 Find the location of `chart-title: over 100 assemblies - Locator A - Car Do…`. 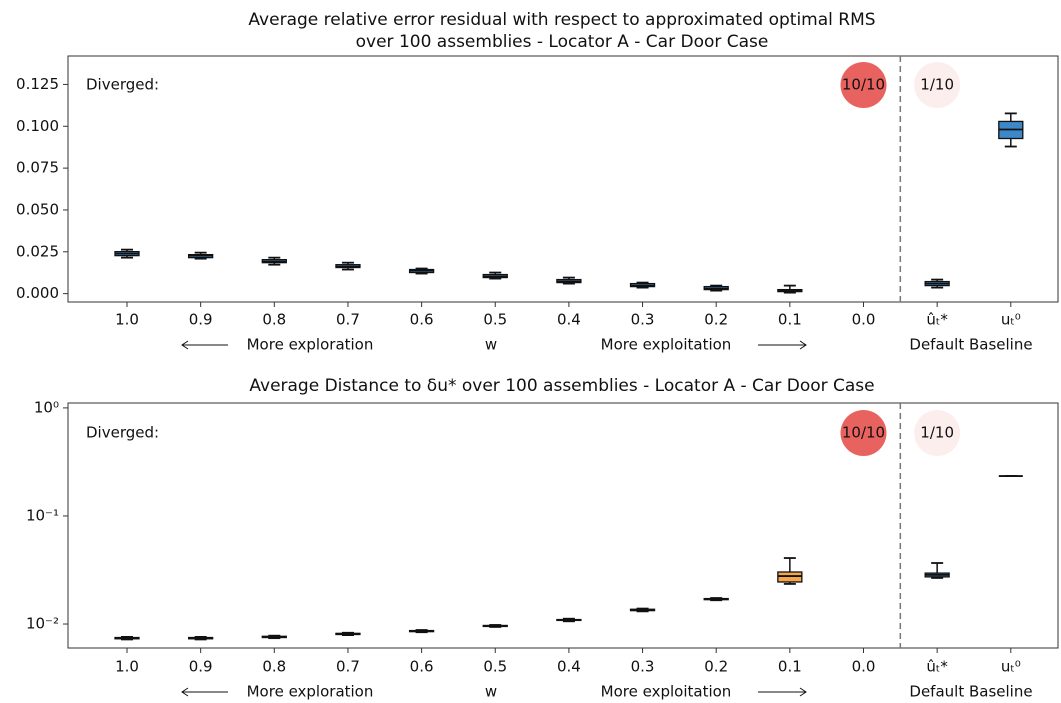

chart-title: over 100 assemblies - Locator A - Car Do… is located at coordinates (562, 42).